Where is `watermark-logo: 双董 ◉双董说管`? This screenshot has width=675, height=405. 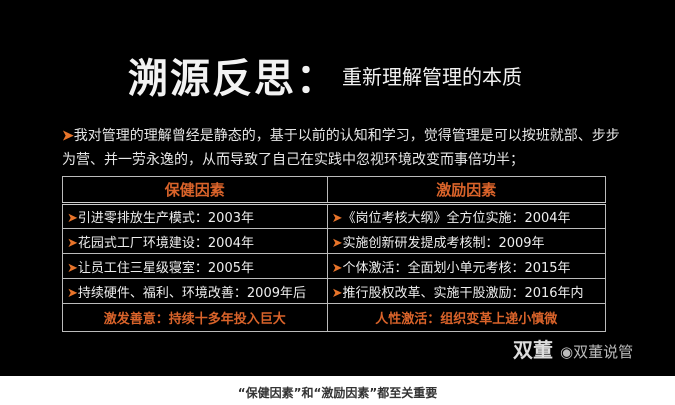
watermark-logo: 双董 ◉双董说管 is located at coordinates (573, 350).